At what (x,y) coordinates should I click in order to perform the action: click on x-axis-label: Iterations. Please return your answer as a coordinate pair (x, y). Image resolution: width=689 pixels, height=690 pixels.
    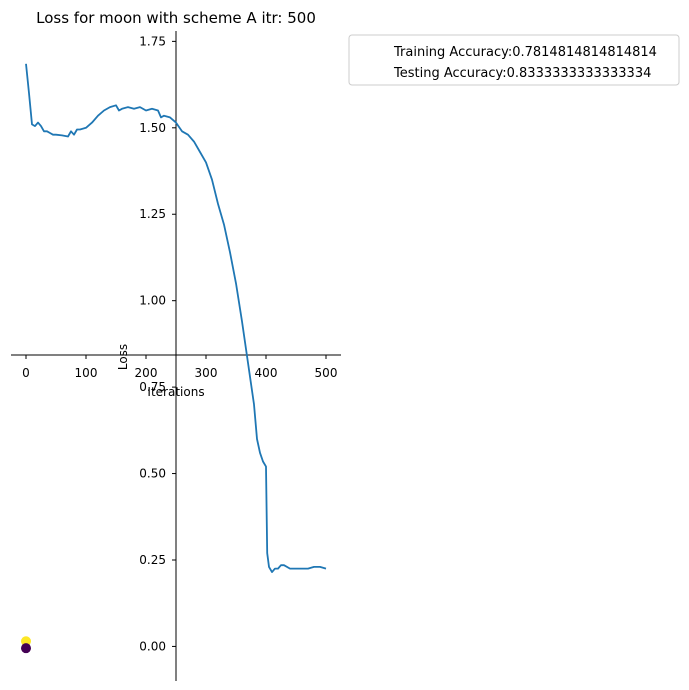
    Looking at the image, I should click on (175, 392).